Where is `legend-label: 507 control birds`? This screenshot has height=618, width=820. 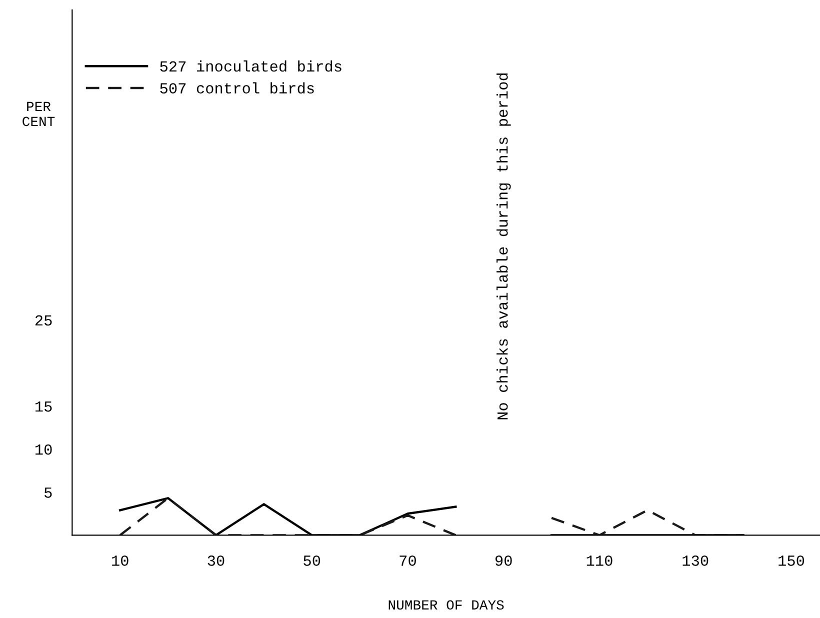 legend-label: 507 control birds is located at coordinates (237, 88).